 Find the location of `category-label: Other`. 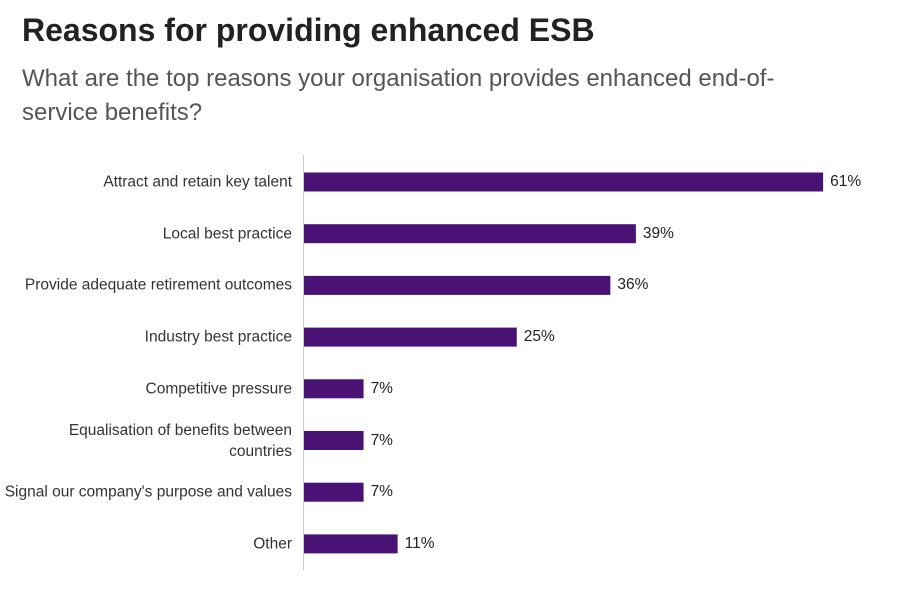

category-label: Other is located at coordinates (272, 544).